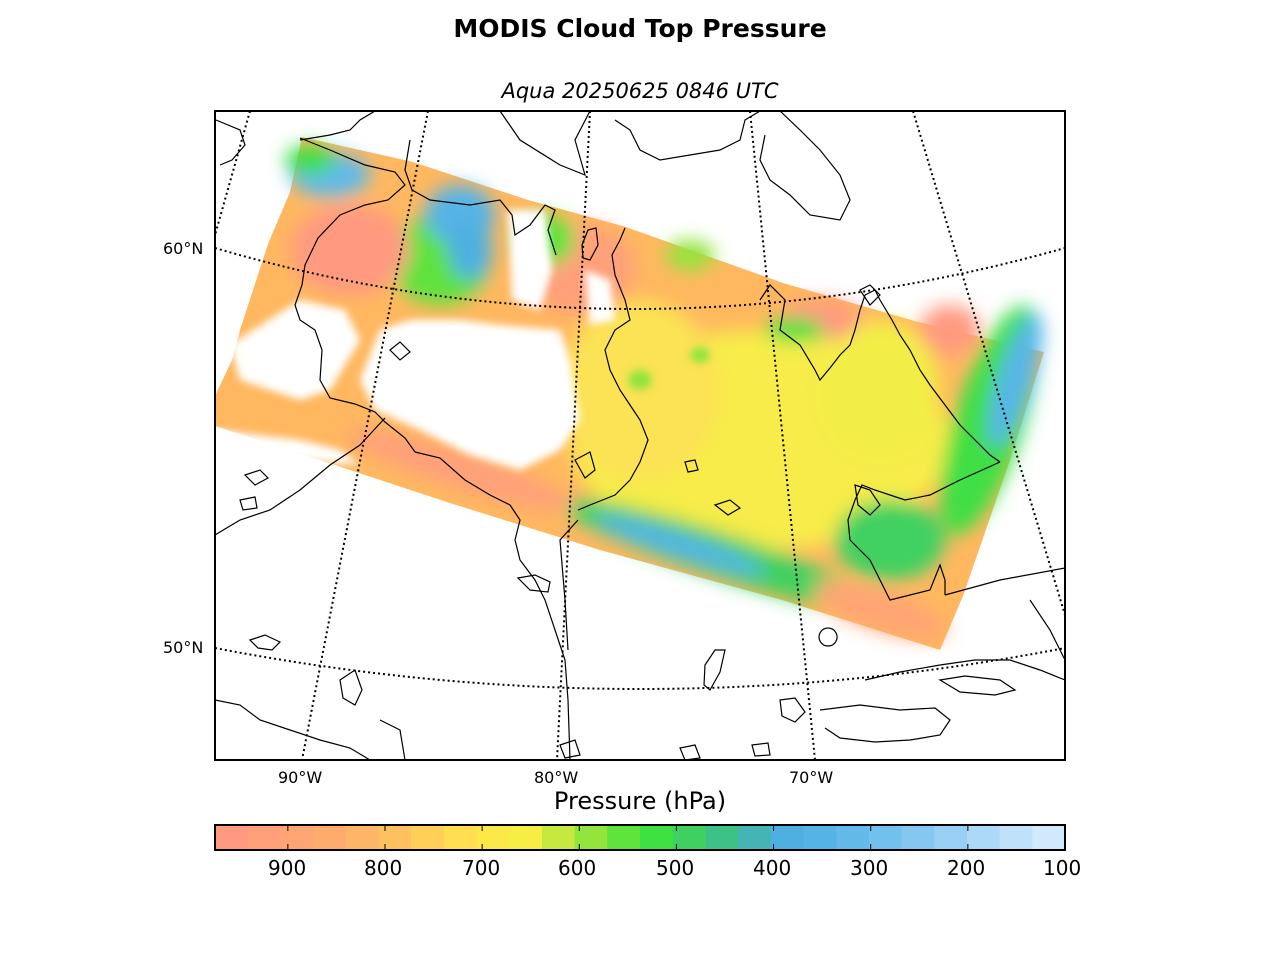  What do you see at coordinates (392, 739) in the screenshot?
I see `lake-superior-east` at bounding box center [392, 739].